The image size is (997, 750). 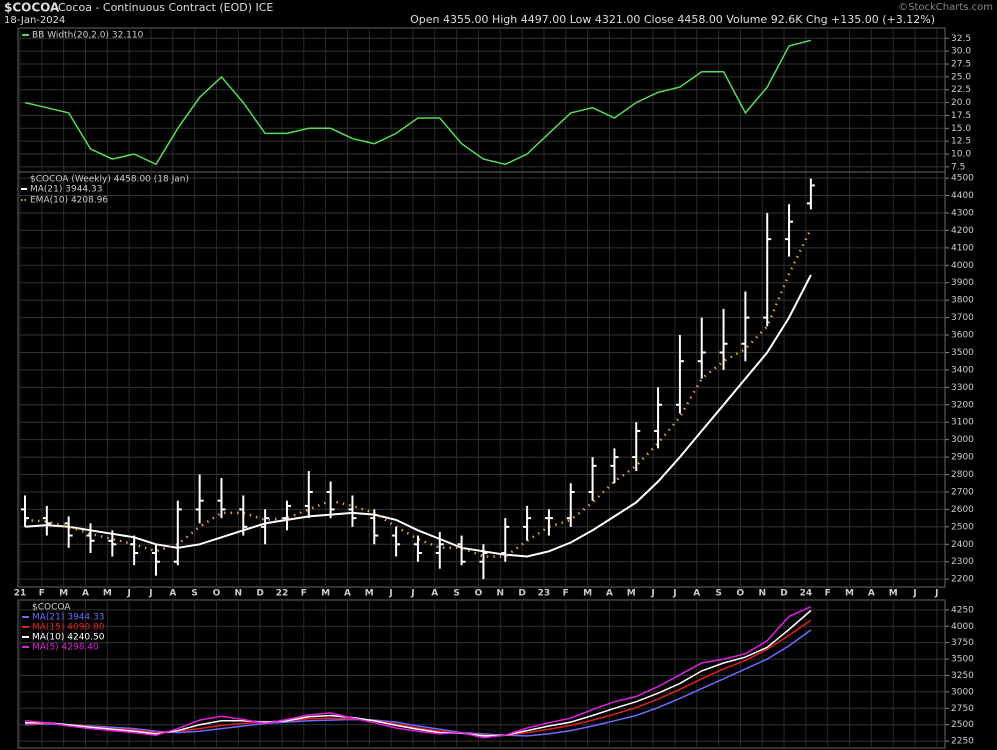 What do you see at coordinates (32, 8) in the screenshot?
I see `symbol: $COCOA` at bounding box center [32, 8].